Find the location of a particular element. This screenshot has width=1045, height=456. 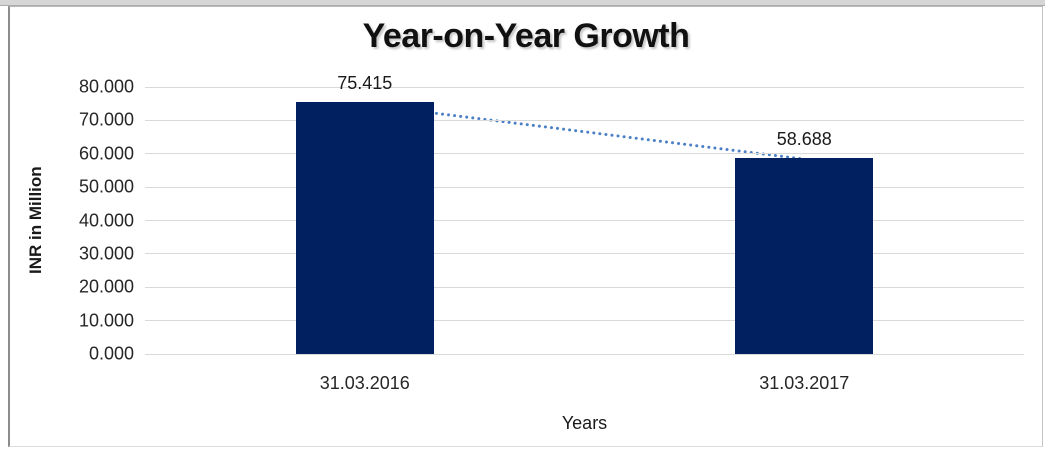

y-tick-label: 30.000 is located at coordinates (106, 253).